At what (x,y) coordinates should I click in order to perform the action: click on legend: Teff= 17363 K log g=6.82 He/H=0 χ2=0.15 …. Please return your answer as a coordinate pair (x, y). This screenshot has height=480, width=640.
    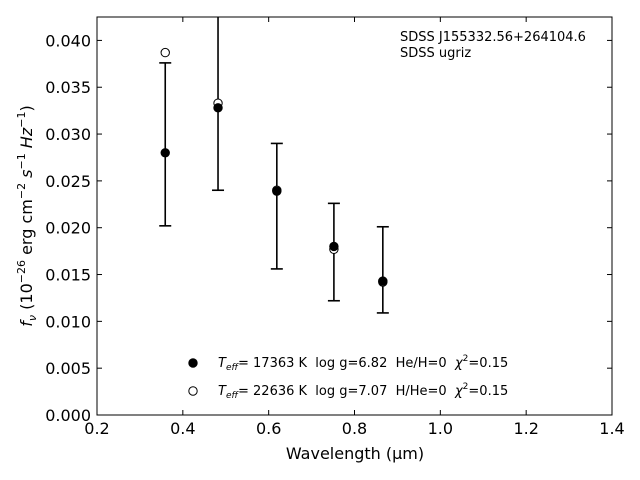
    Looking at the image, I should click on (348, 377).